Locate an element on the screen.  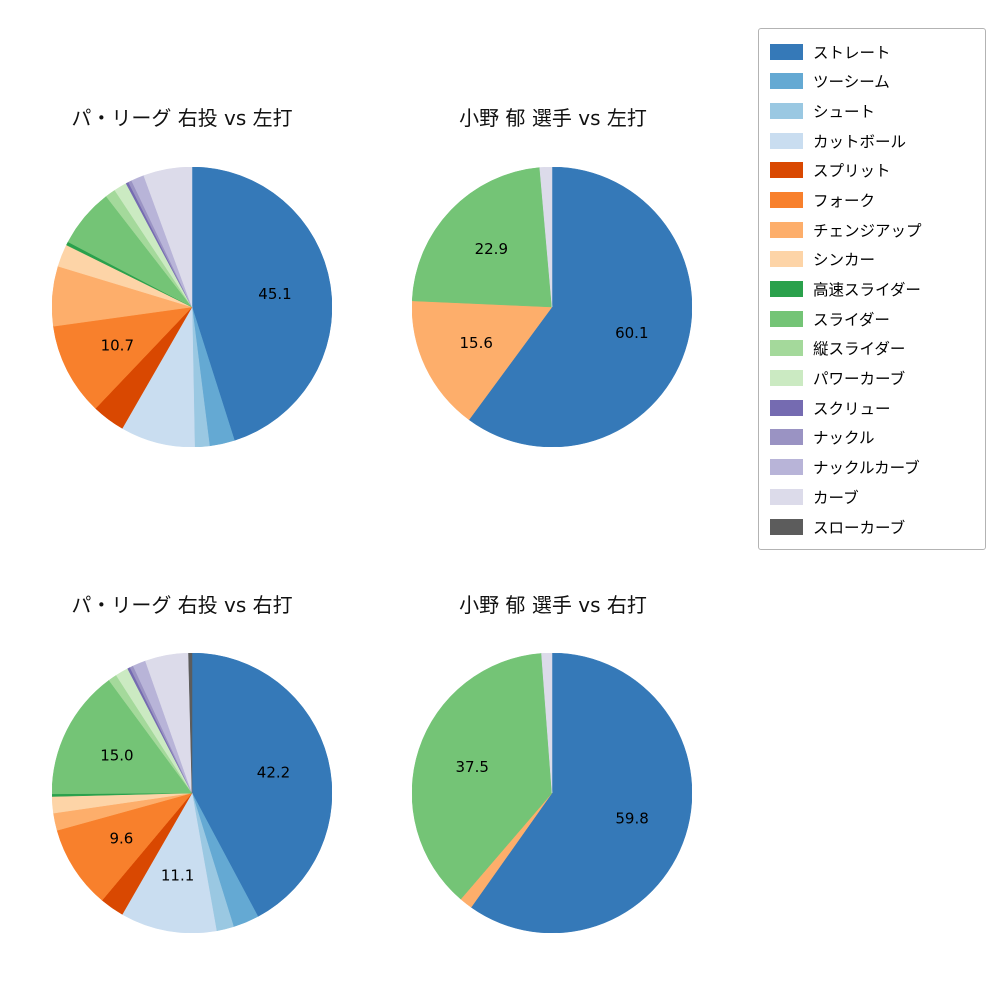
legend-item: シンカー is located at coordinates (872, 259).